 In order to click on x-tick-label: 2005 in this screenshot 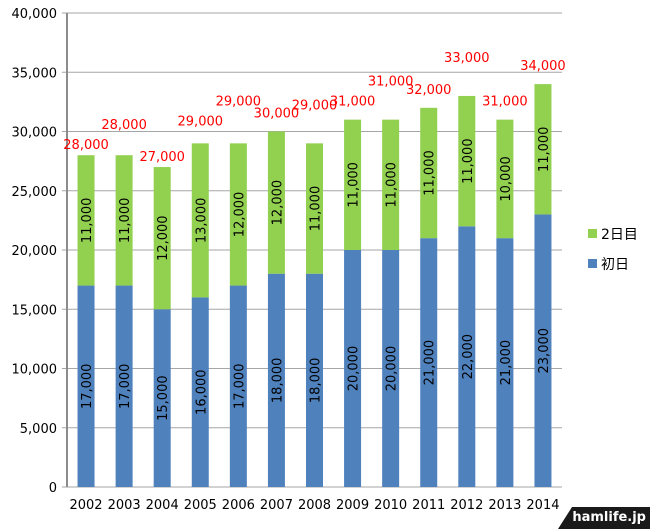, I will do `click(200, 505)`.